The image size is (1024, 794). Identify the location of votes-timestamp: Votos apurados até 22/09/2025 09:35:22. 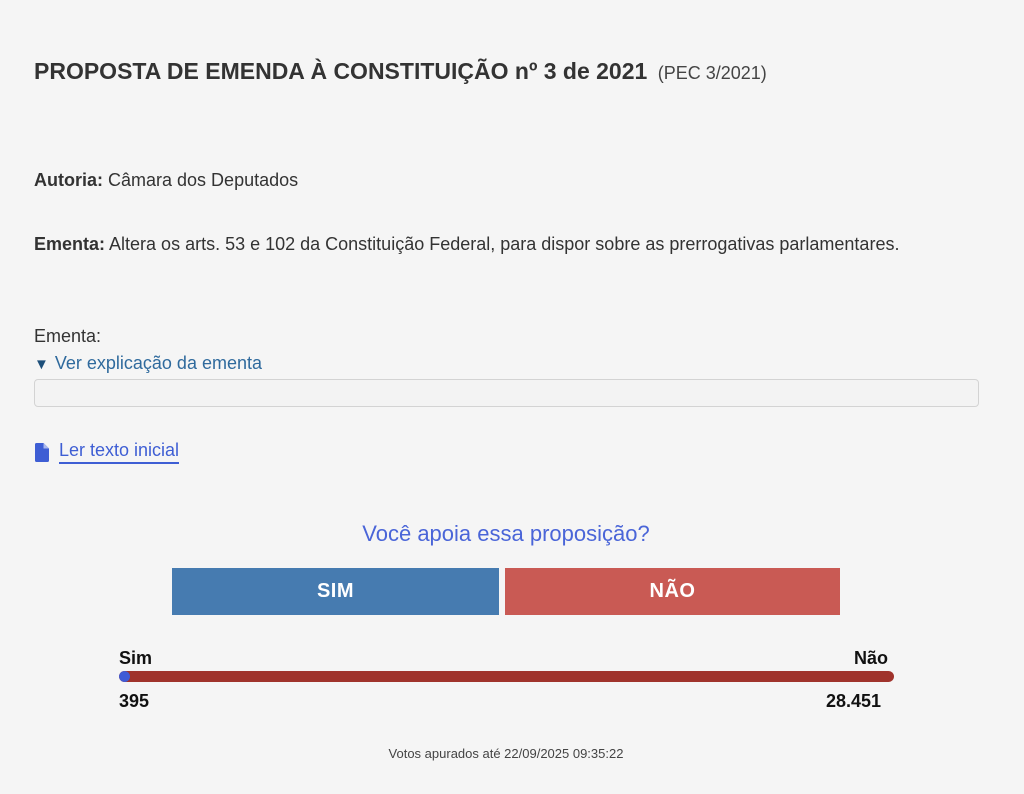
(506, 753).